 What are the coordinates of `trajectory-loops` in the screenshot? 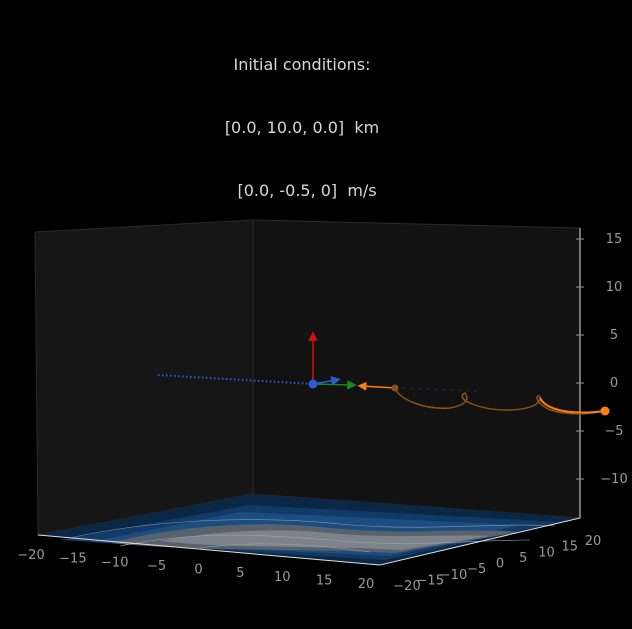 It's located at (500, 401).